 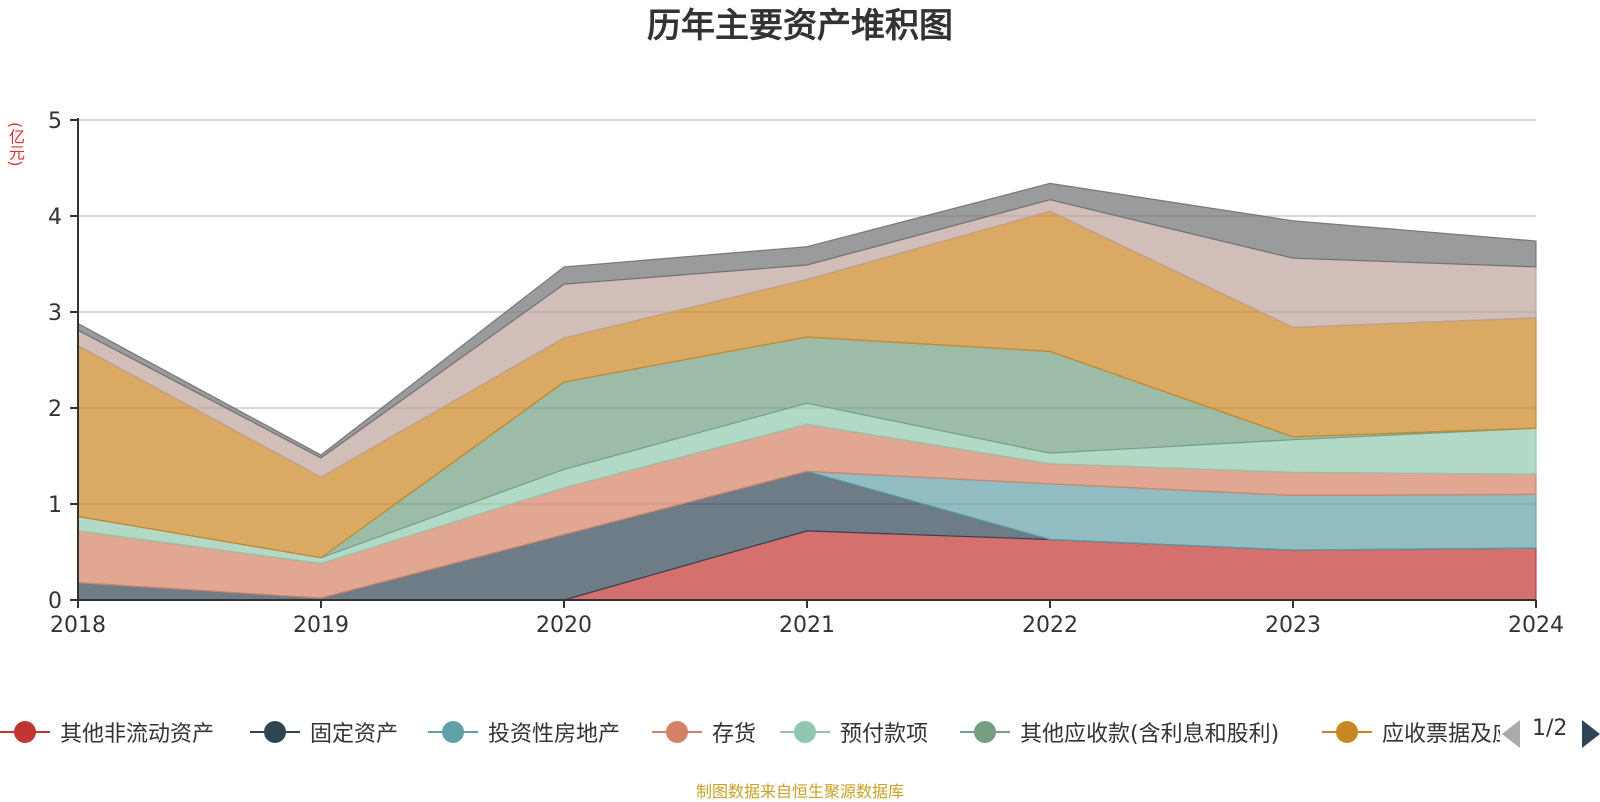 I want to click on legend-item: 其他应收款(含利息和股利), so click(x=1119, y=732).